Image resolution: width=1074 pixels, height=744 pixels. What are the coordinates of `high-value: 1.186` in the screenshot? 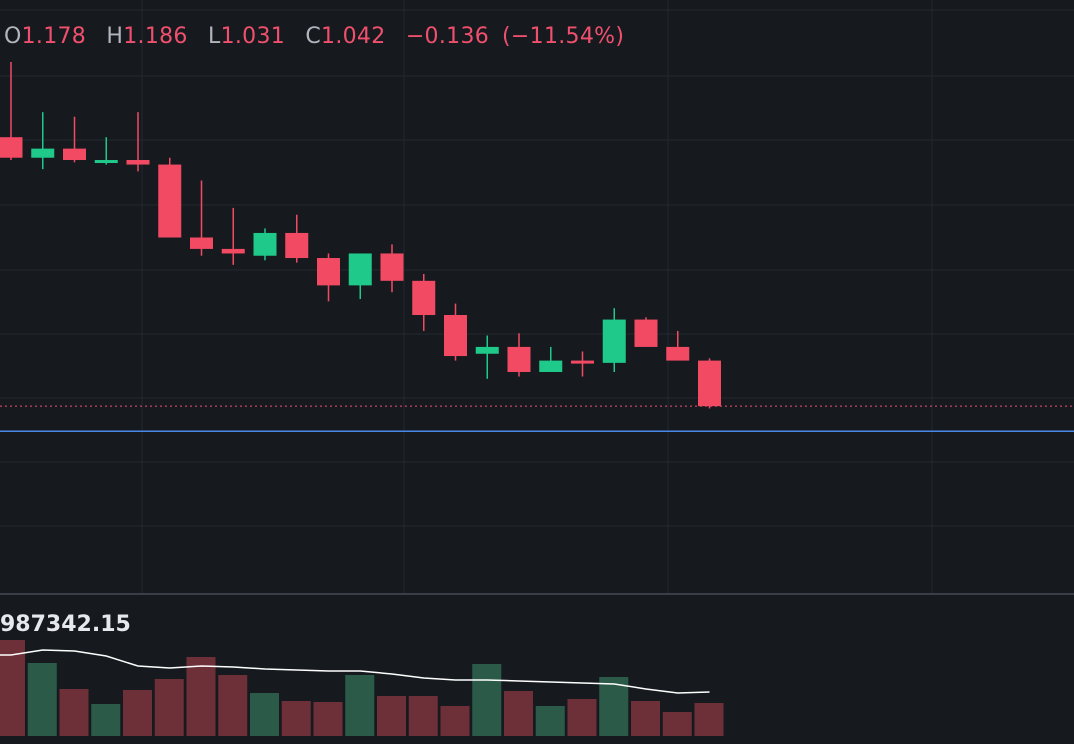 It's located at (155, 36).